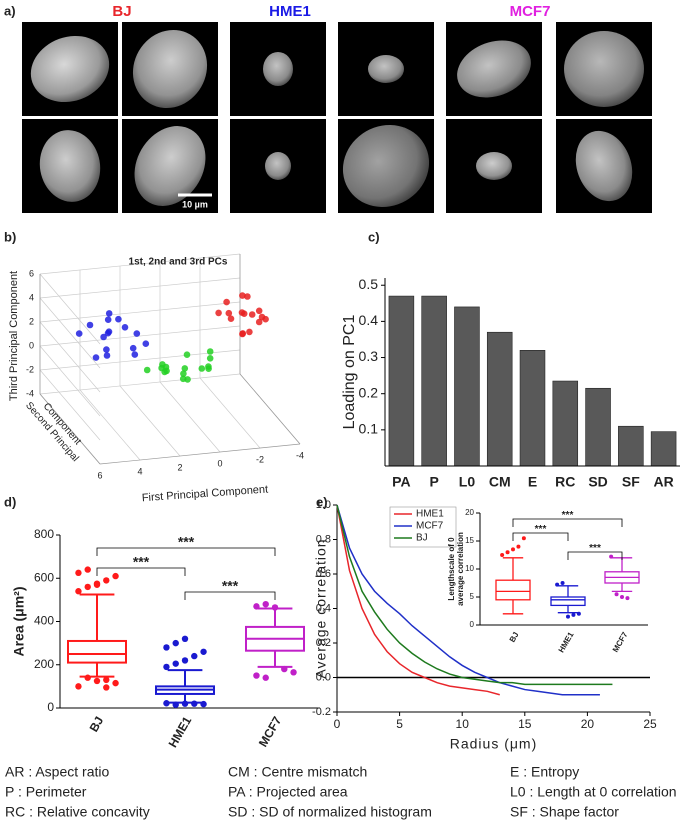 The height and width of the screenshot is (821, 700). I want to click on scale-bar-label: 10 µm, so click(195, 204).